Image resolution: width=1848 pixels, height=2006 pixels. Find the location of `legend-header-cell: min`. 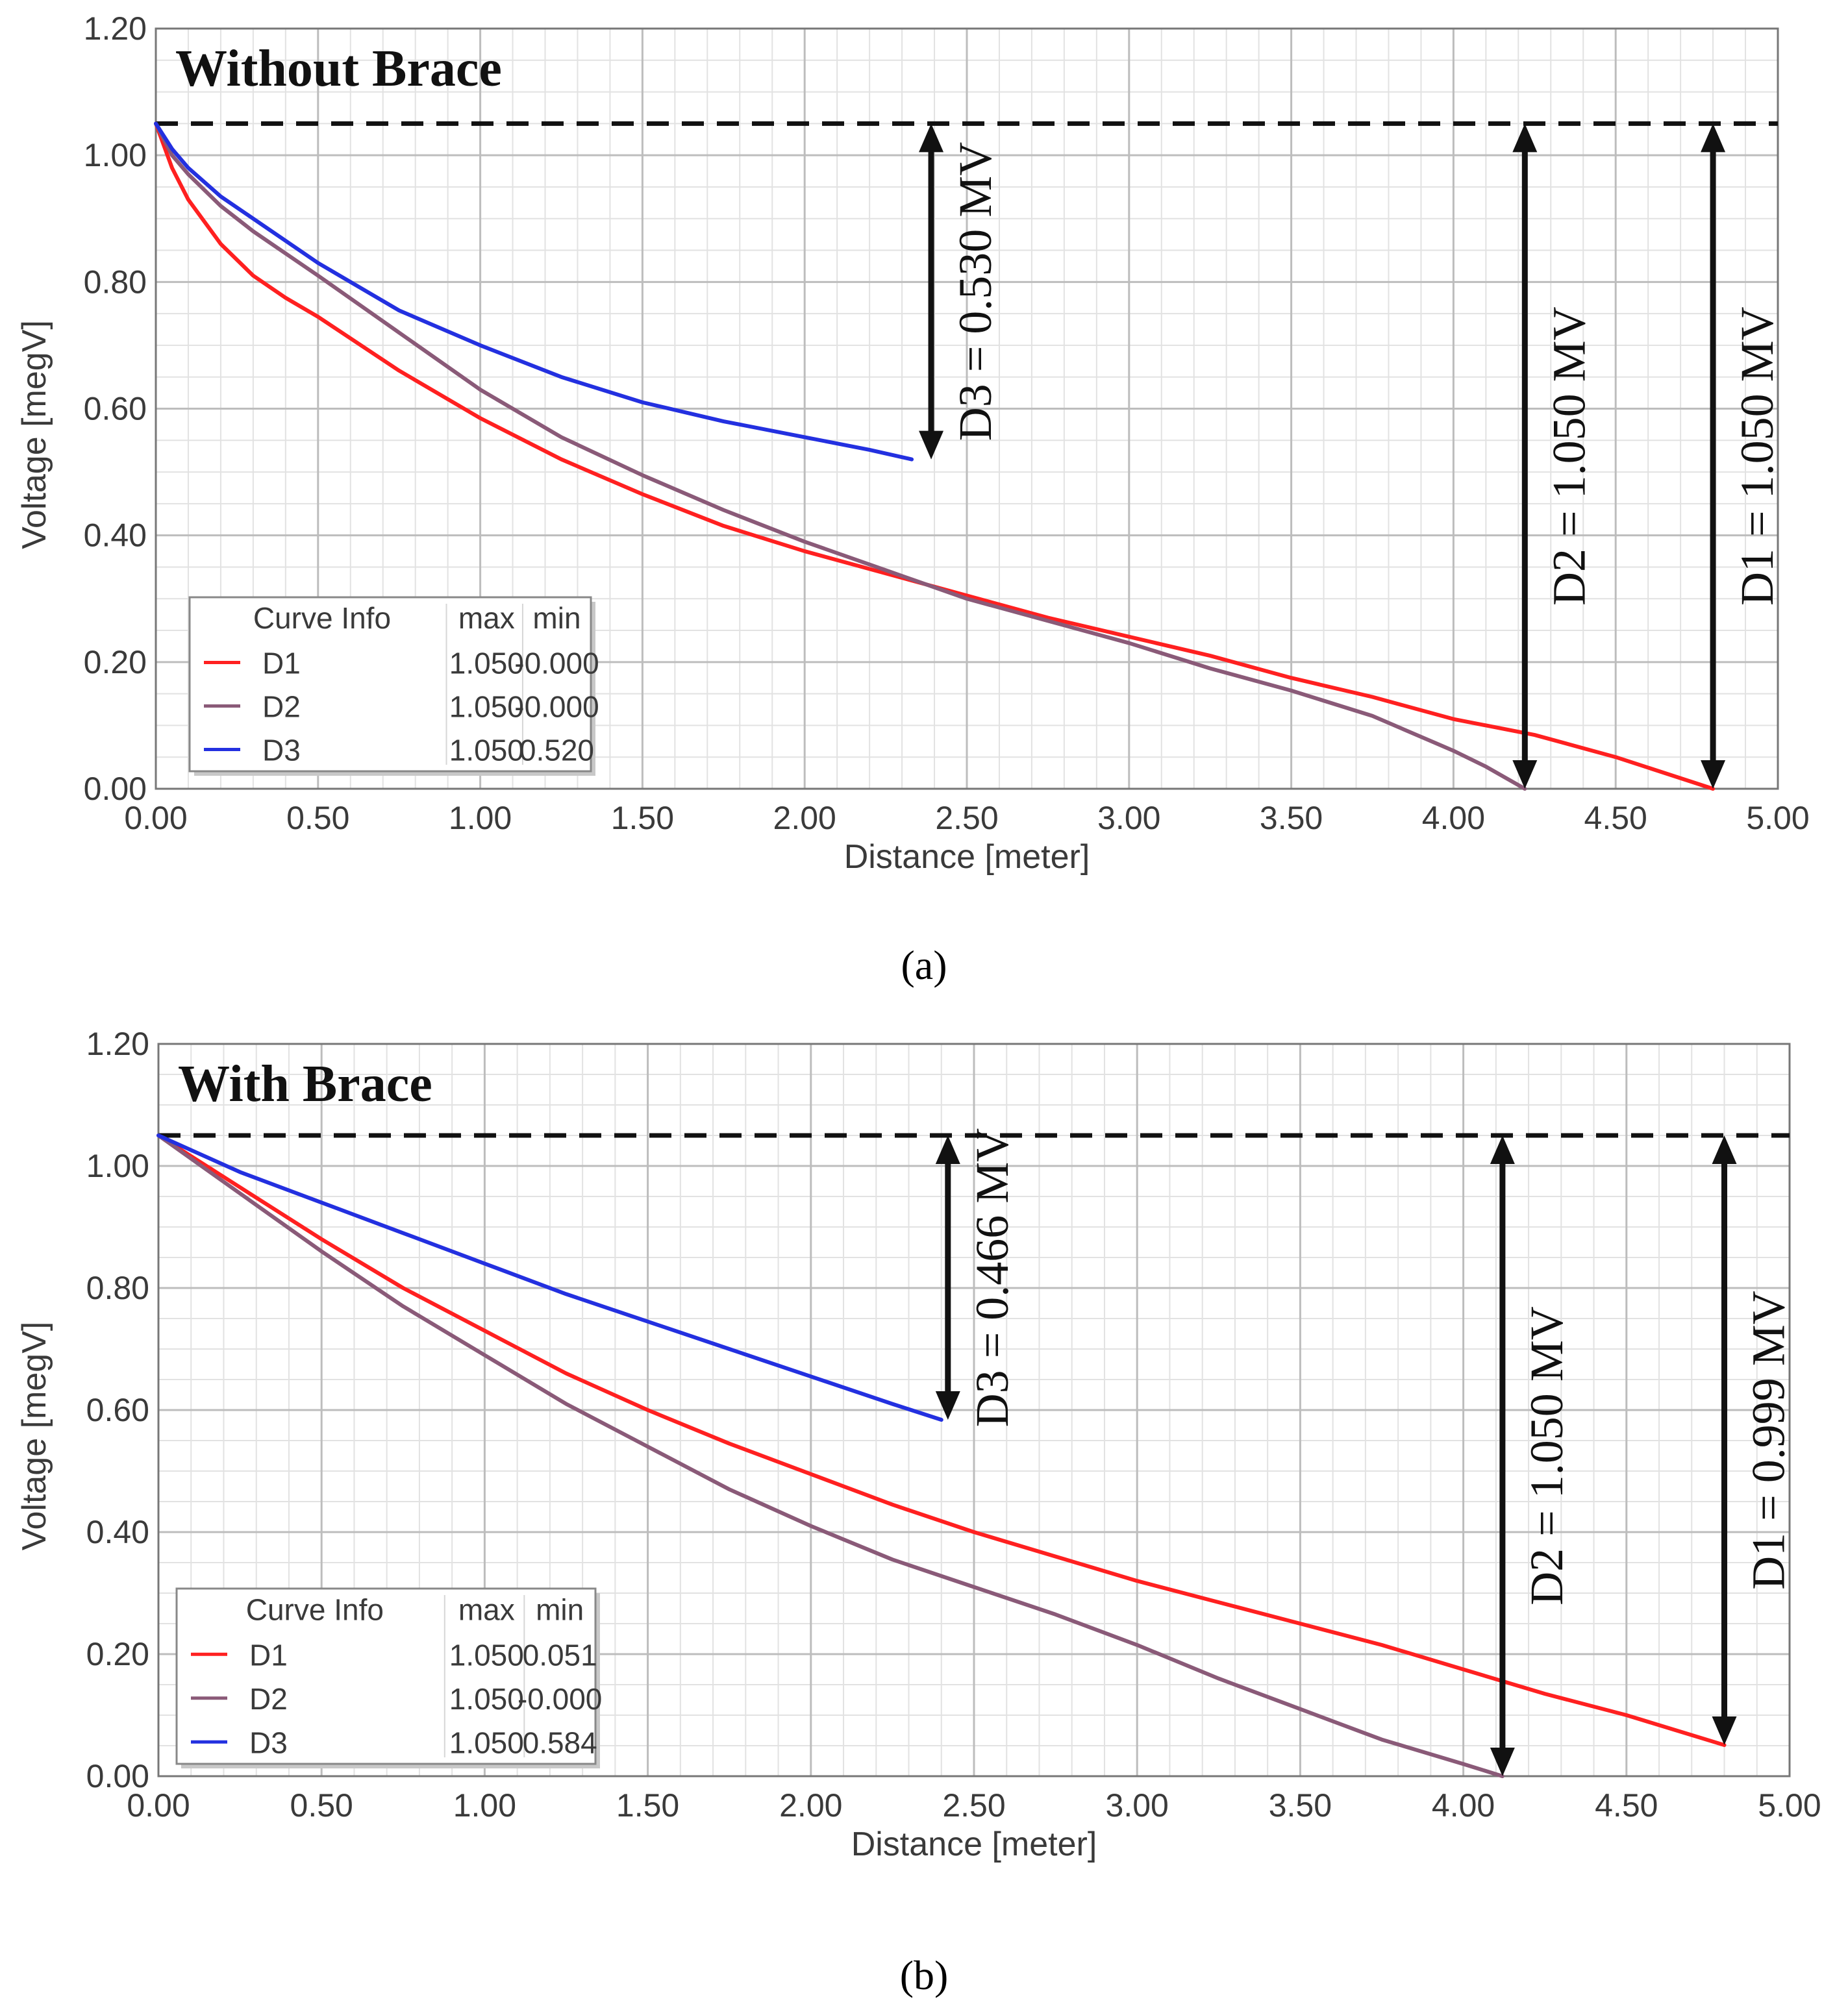

legend-header-cell: min is located at coordinates (560, 1610).